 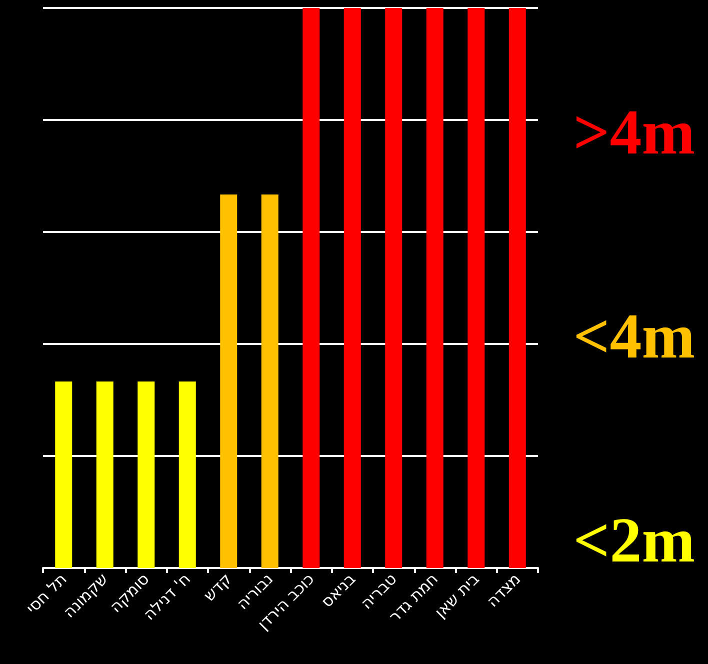 What do you see at coordinates (634, 540) in the screenshot?
I see `text: <2m` at bounding box center [634, 540].